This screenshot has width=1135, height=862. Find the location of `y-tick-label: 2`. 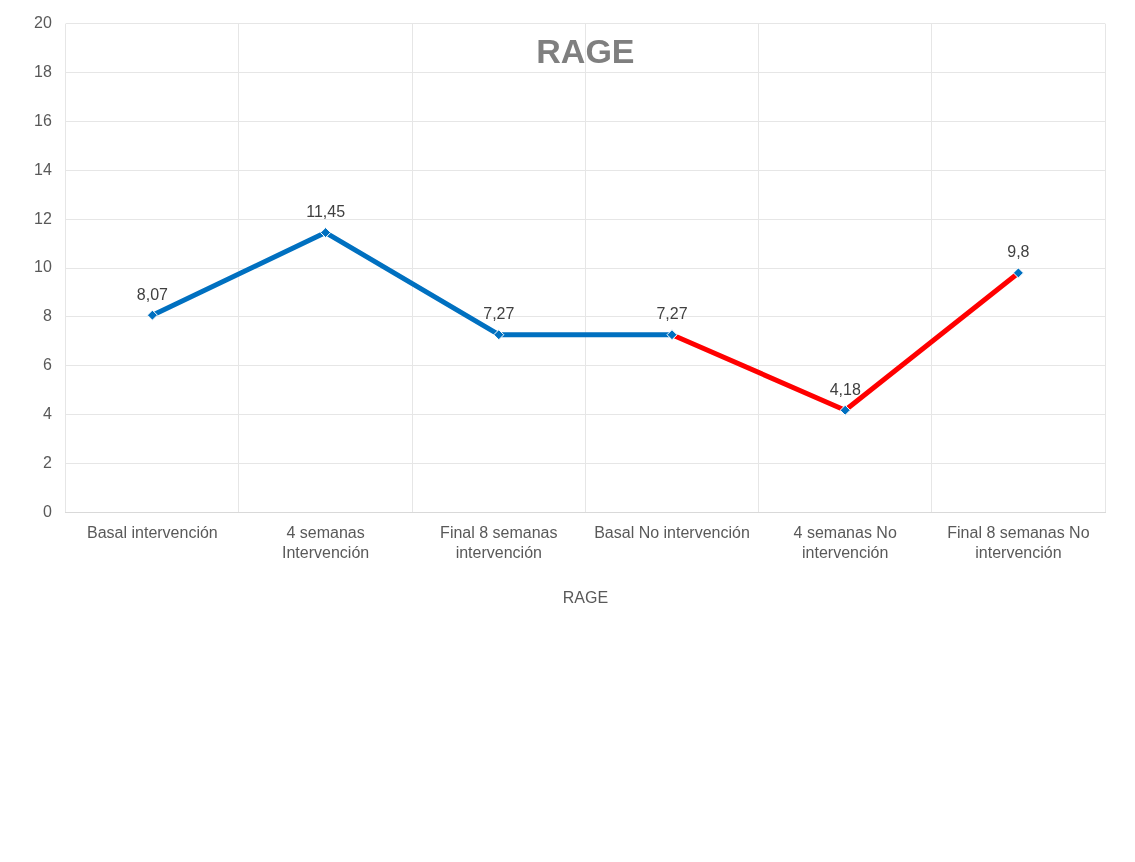

y-tick-label: 2 is located at coordinates (47, 462).